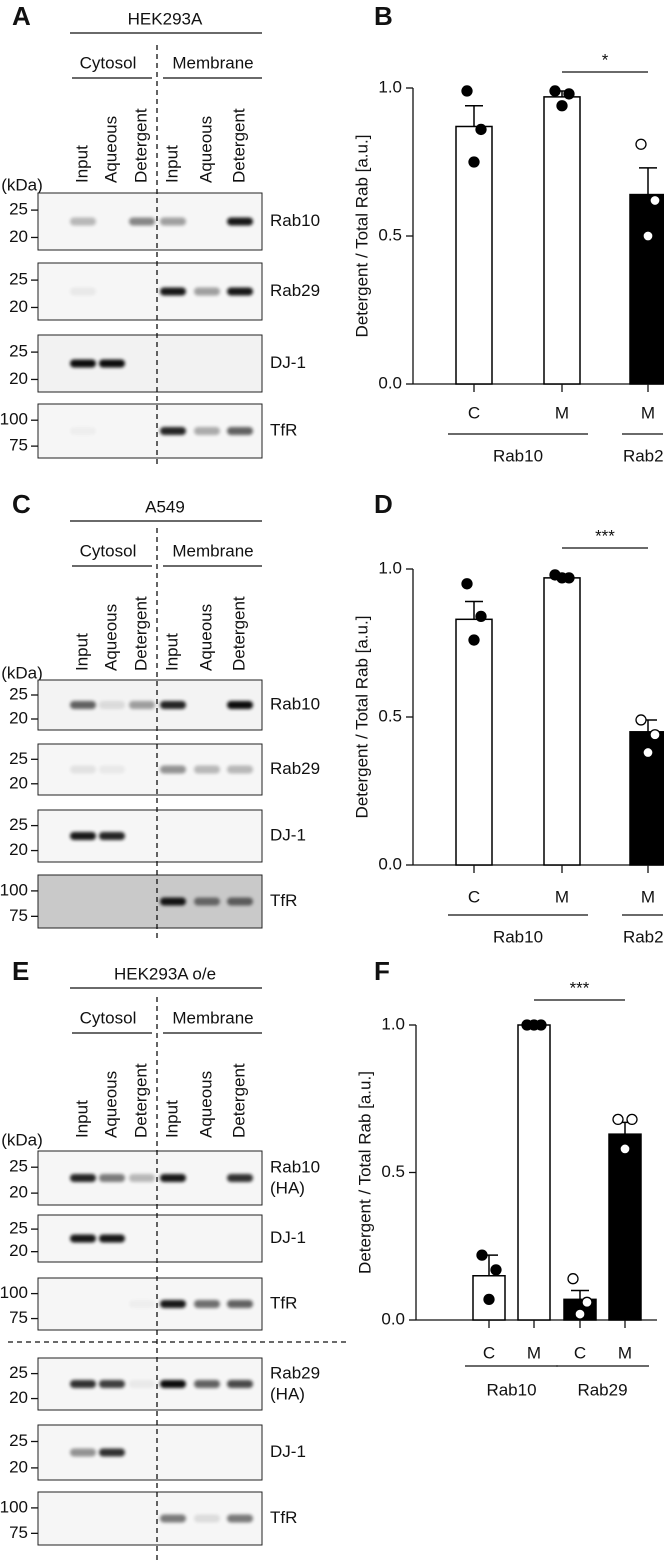  Describe the element at coordinates (20, 971) in the screenshot. I see `panel-letter: E` at that location.